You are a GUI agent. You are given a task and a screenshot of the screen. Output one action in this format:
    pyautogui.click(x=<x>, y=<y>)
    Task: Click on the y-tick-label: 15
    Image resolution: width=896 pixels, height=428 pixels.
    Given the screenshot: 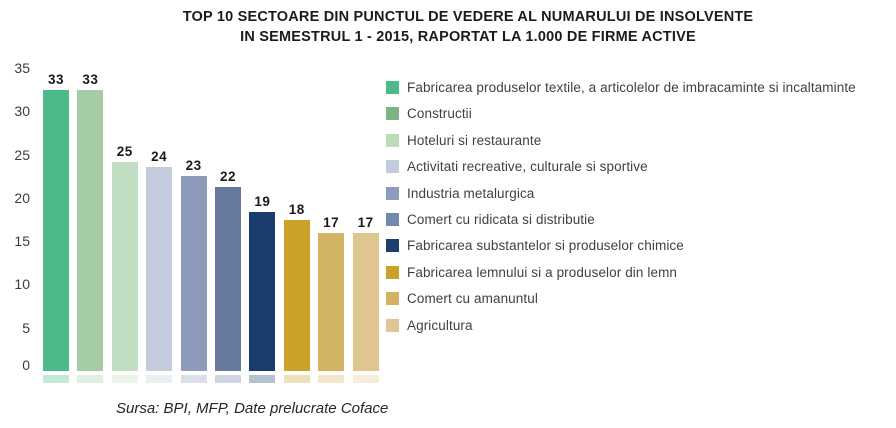 What is the action you would take?
    pyautogui.click(x=22, y=241)
    